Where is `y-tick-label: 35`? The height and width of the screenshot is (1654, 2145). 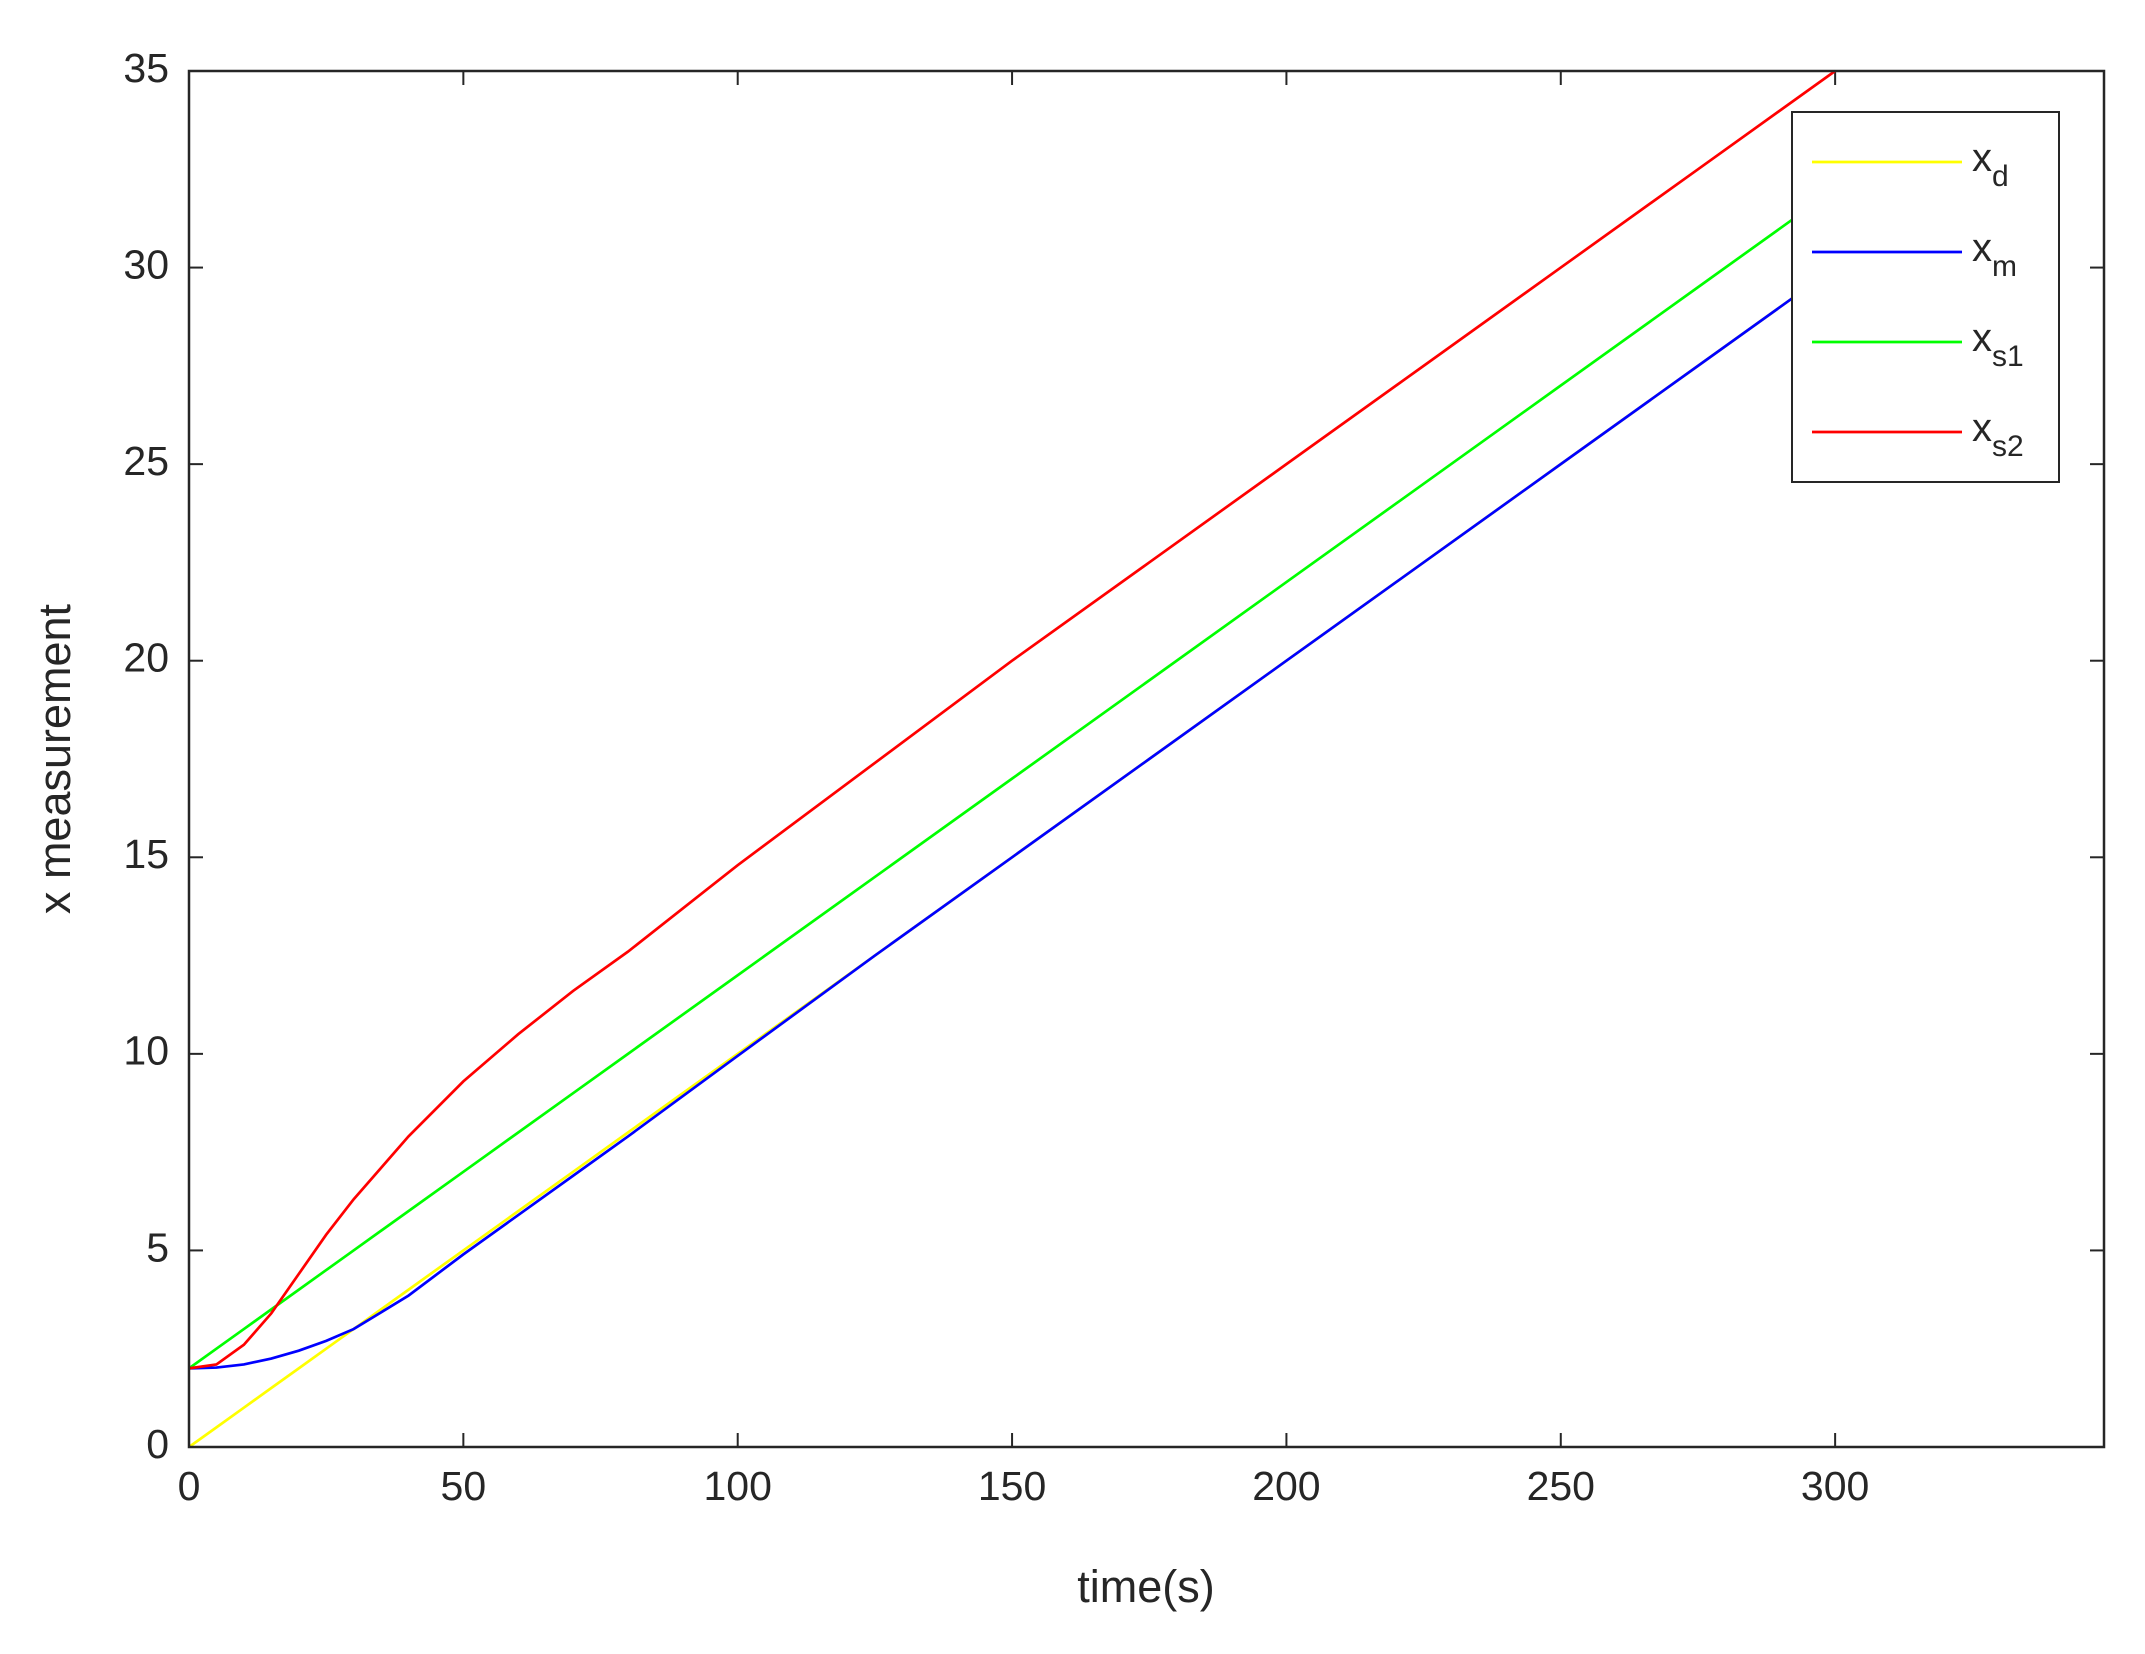 y-tick-label: 35 is located at coordinates (146, 68).